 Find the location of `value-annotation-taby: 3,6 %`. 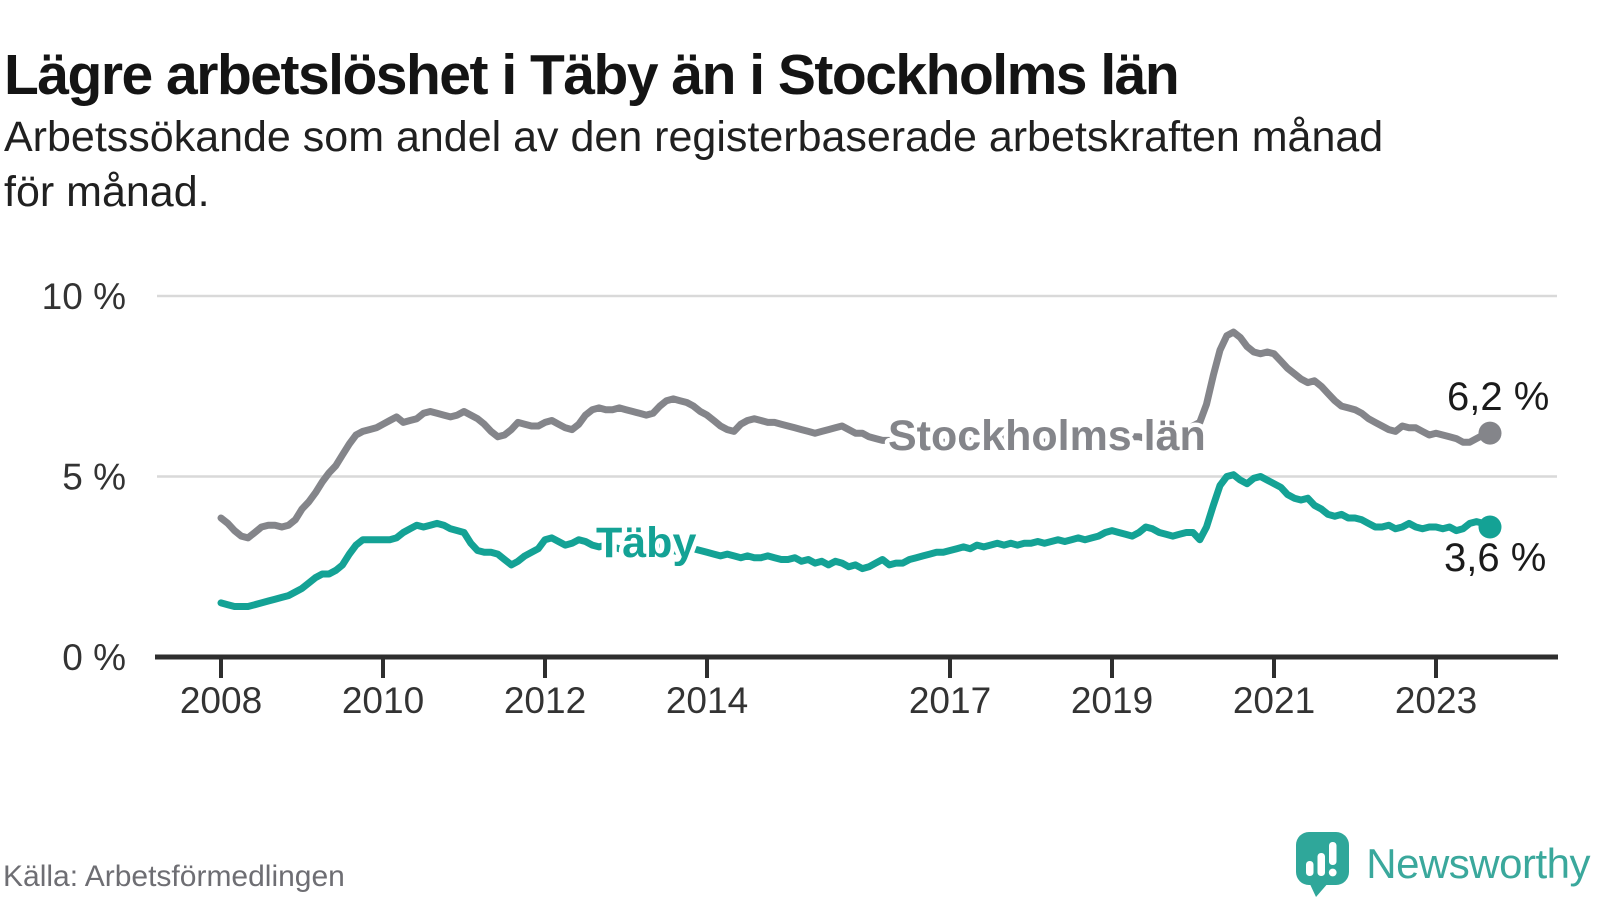

value-annotation-taby: 3,6 % is located at coordinates (1495, 558).